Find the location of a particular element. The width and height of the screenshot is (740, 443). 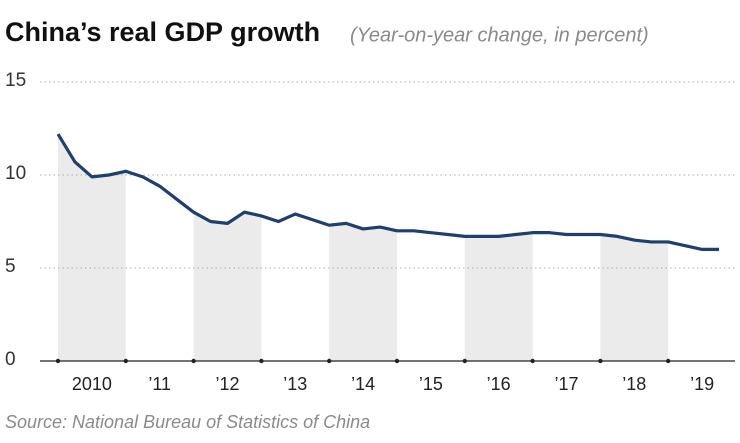

x-tick-label: ’11 is located at coordinates (159, 384).